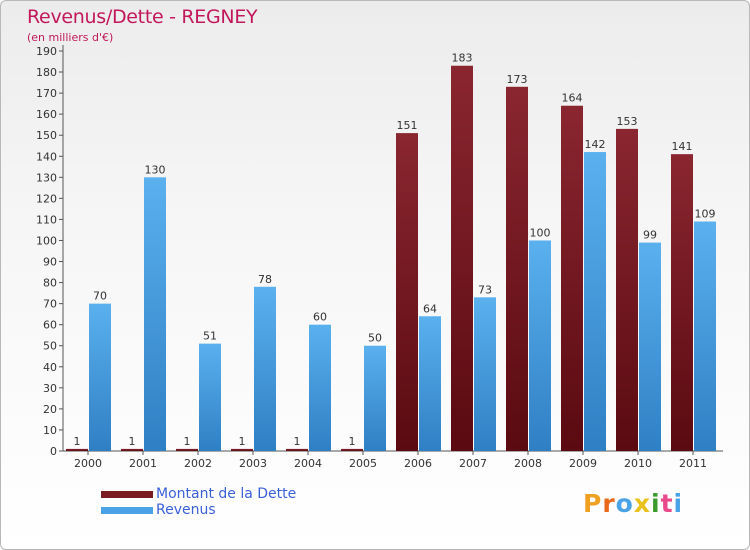  I want to click on logo-letter: o, so click(624, 503).